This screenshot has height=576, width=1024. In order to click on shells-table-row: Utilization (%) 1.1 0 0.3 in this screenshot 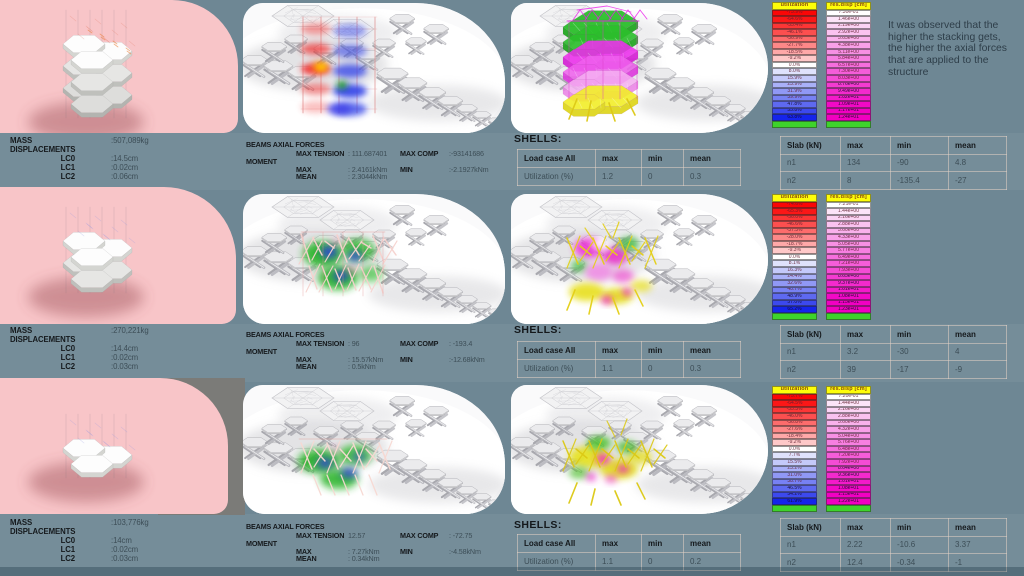, I will do `click(629, 368)`.